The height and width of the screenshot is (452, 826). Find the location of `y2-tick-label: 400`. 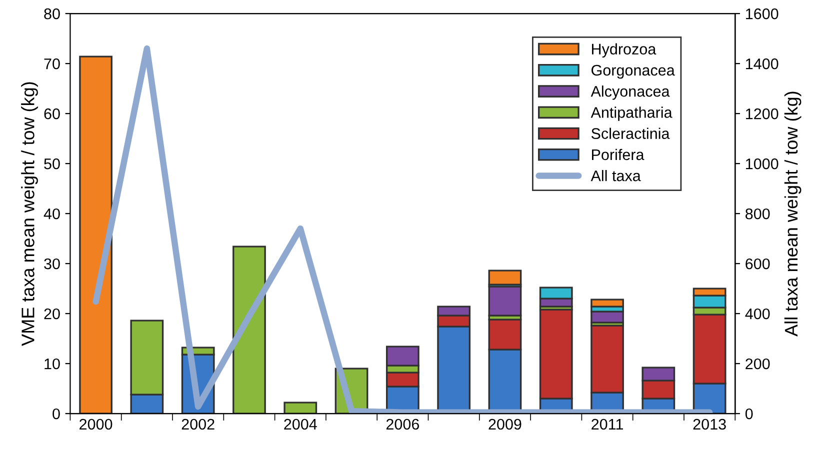

y2-tick-label: 400 is located at coordinates (757, 314).